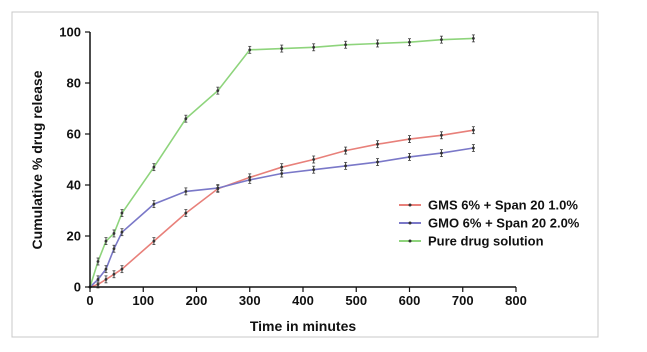 The width and height of the screenshot is (647, 352). I want to click on x-tick-label: 300, so click(250, 300).